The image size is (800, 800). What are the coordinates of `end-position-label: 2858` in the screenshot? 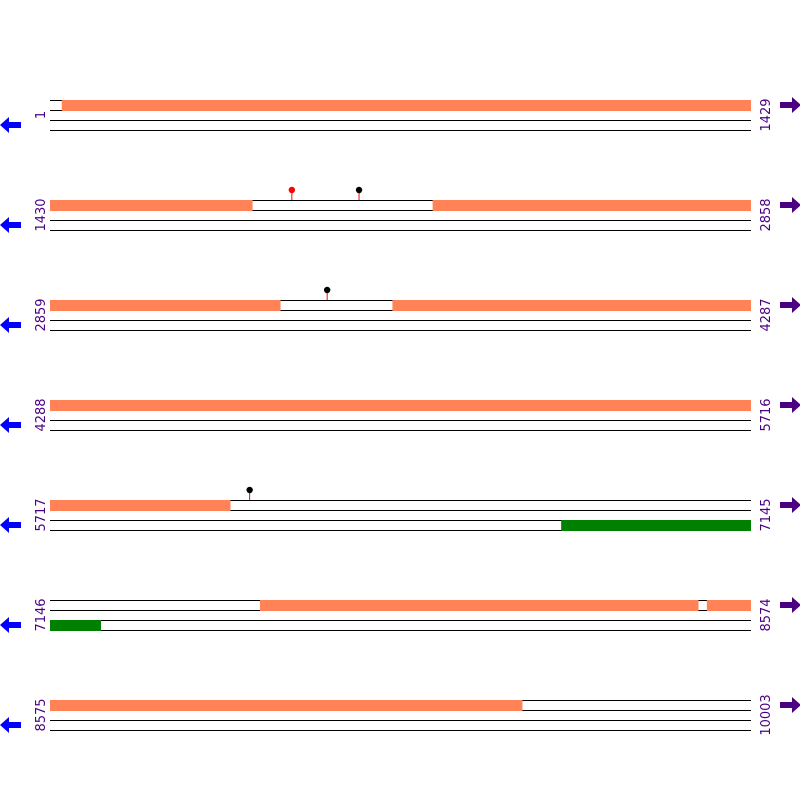 It's located at (766, 214).